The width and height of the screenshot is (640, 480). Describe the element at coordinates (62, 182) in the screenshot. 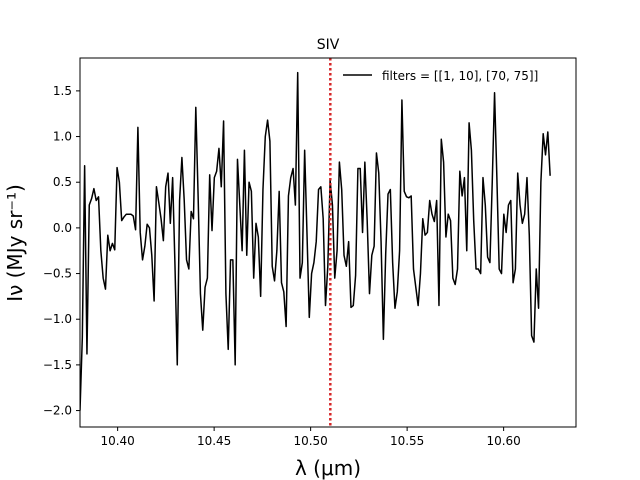

I see `y-tick-label: 0.5` at that location.